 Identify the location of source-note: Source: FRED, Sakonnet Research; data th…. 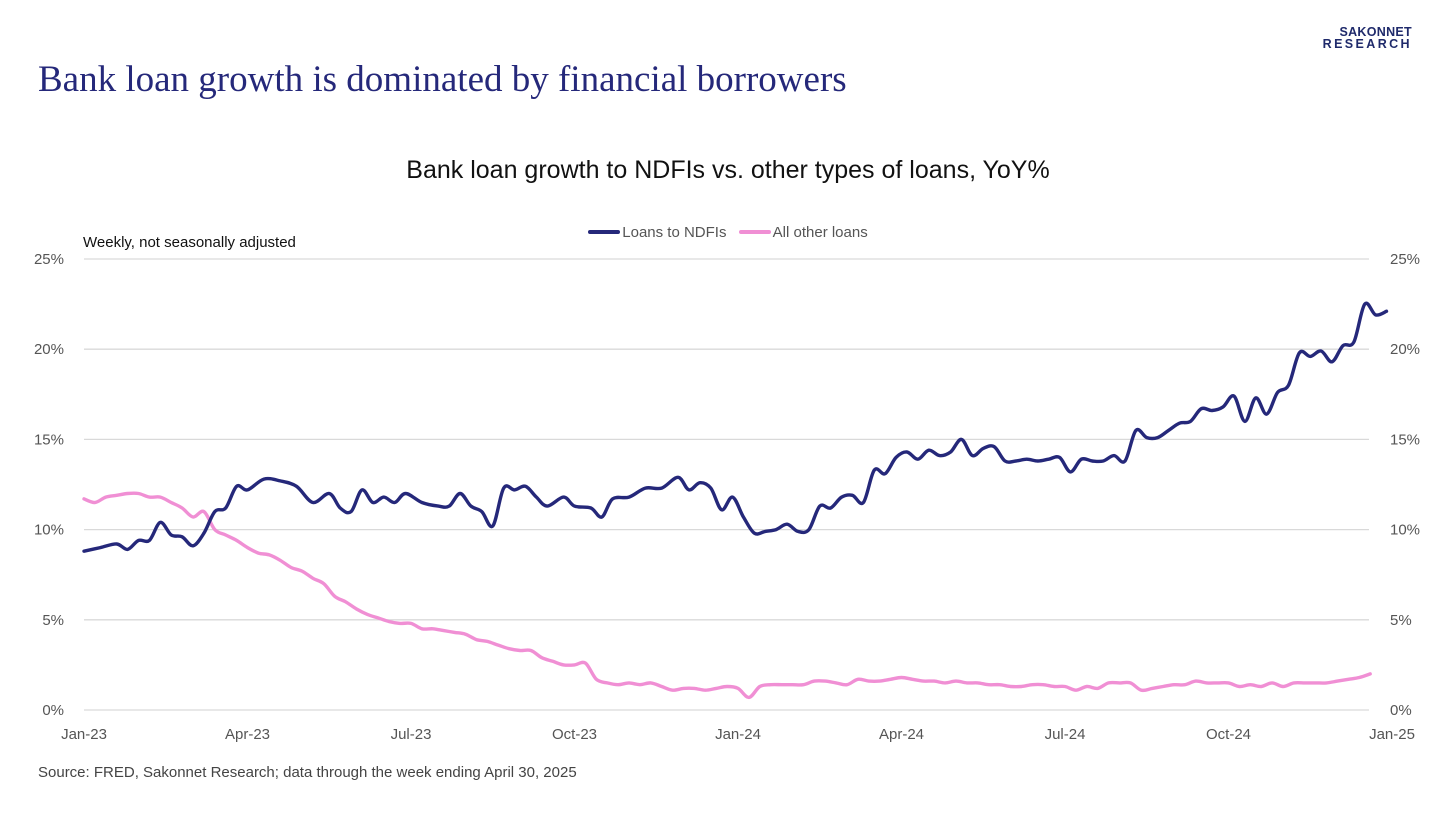
(307, 772).